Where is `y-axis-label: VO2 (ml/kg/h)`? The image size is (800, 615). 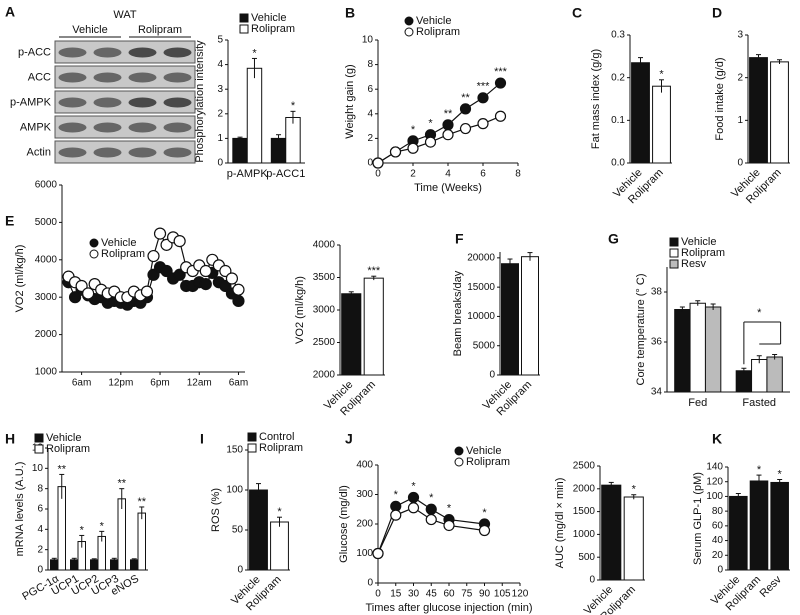
y-axis-label: VO2 (ml/kg/h) is located at coordinates (300, 310).